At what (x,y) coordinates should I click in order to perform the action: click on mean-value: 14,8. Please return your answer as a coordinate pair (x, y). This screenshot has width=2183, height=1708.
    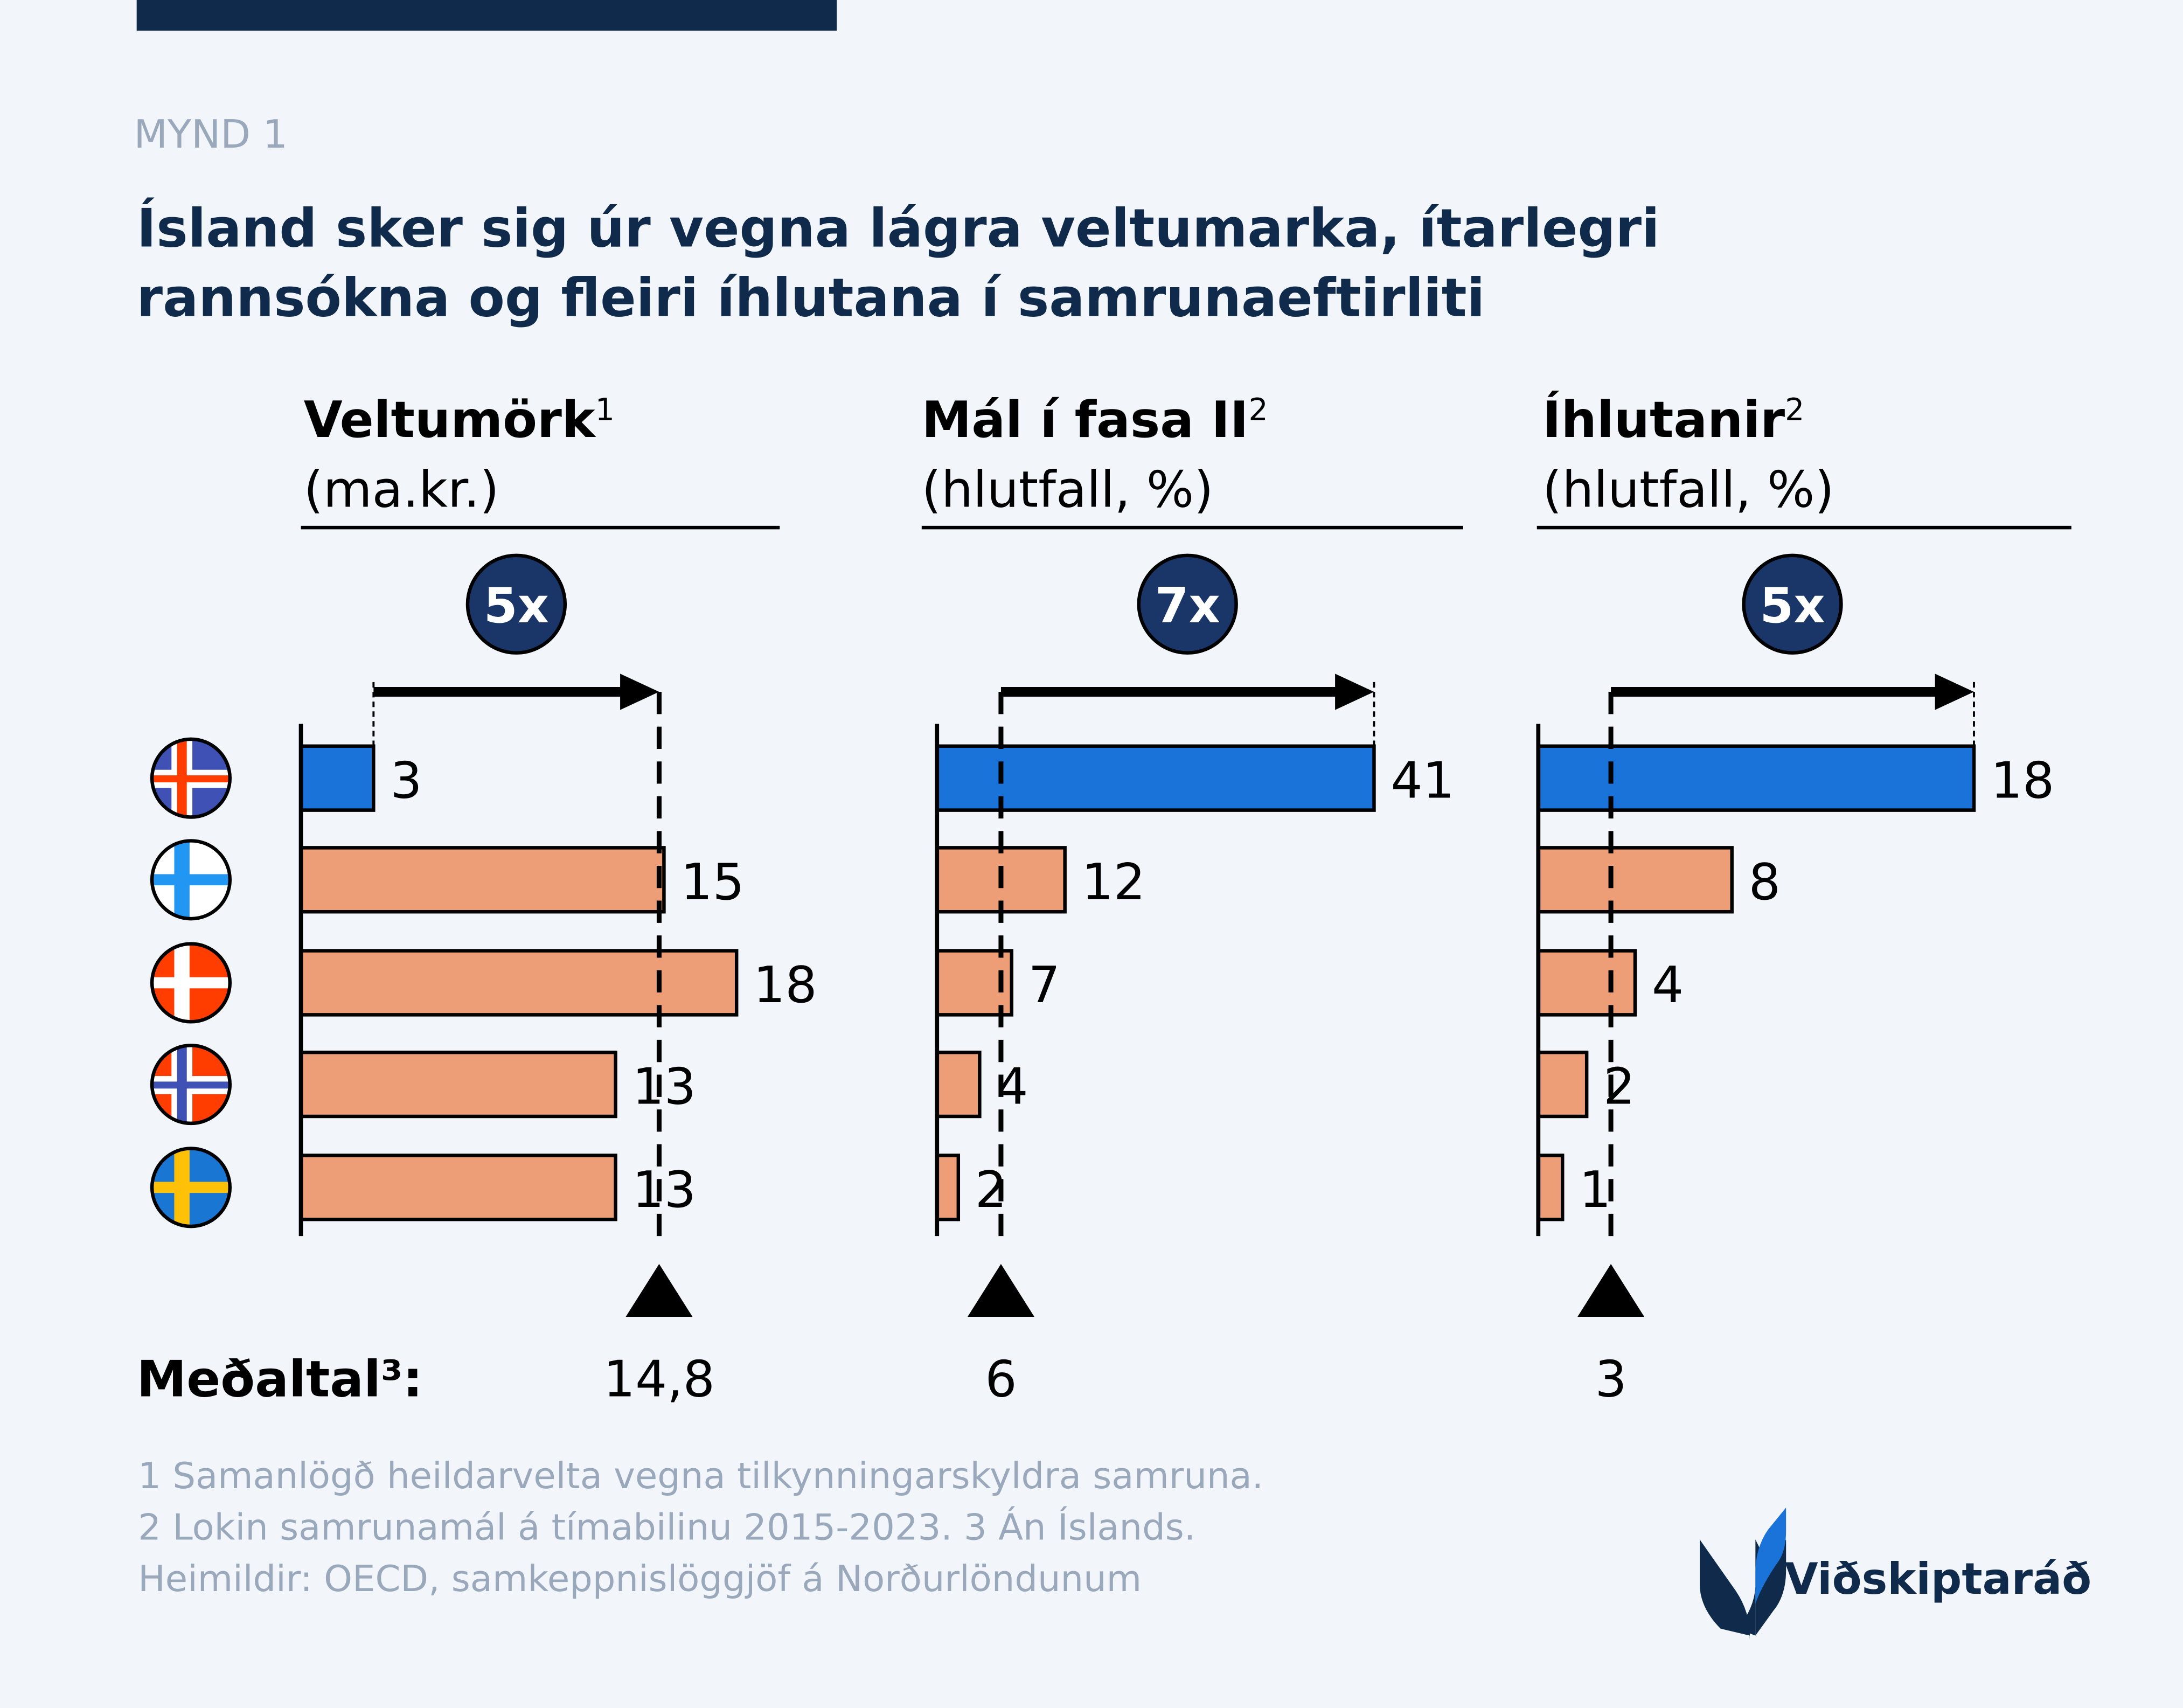
    Looking at the image, I should click on (659, 1379).